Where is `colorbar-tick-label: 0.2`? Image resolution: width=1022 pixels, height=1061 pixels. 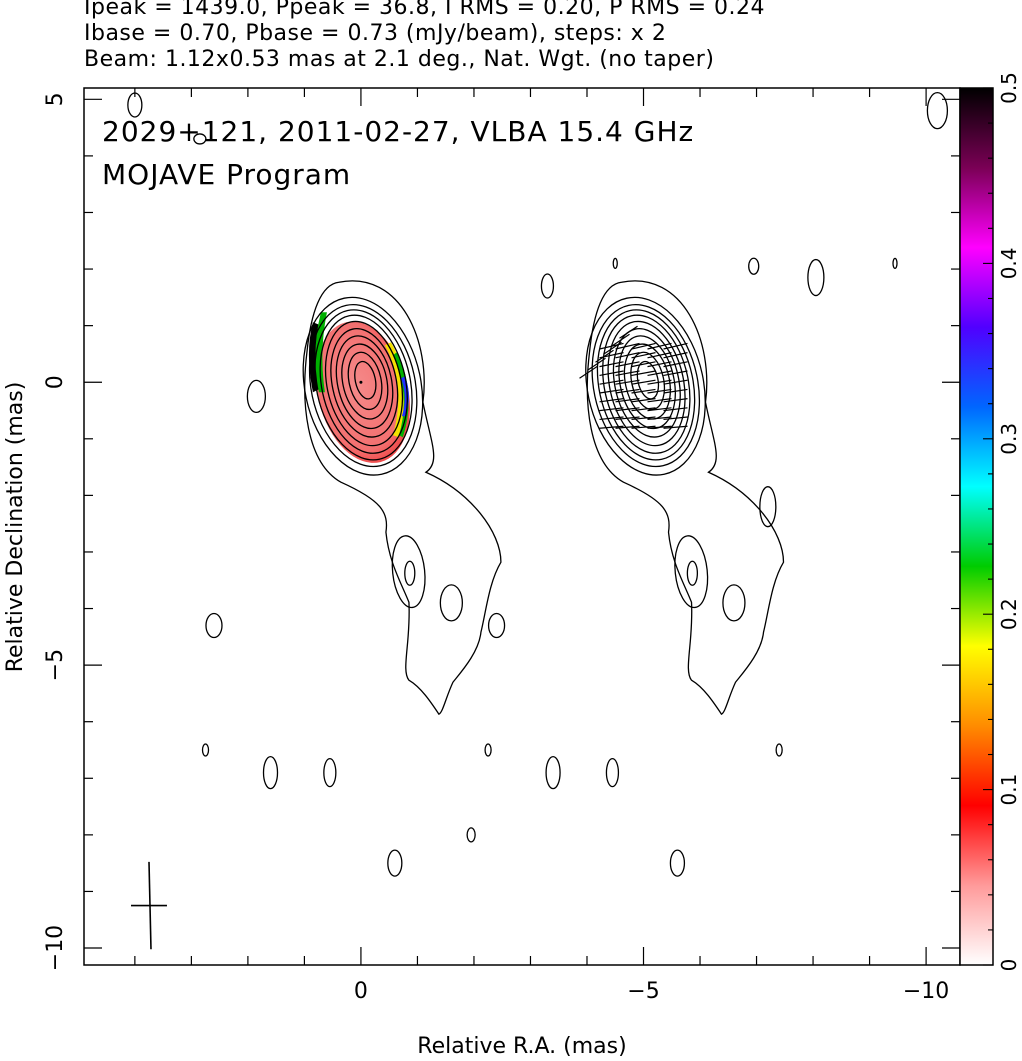 colorbar-tick-label: 0.2 is located at coordinates (1009, 614).